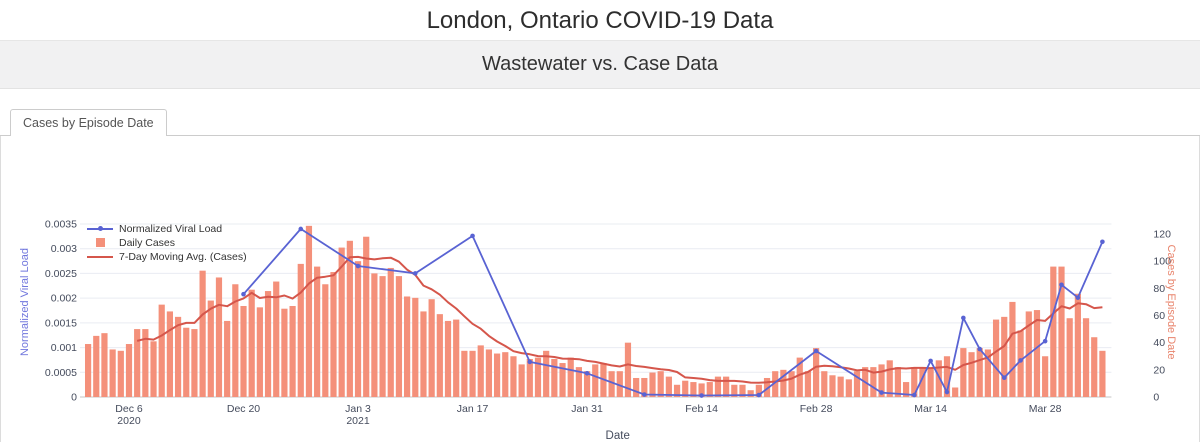 This screenshot has height=442, width=1200. Describe the element at coordinates (167, 242) in the screenshot. I see `legend-item-daily-cases: Daily Cases` at that location.